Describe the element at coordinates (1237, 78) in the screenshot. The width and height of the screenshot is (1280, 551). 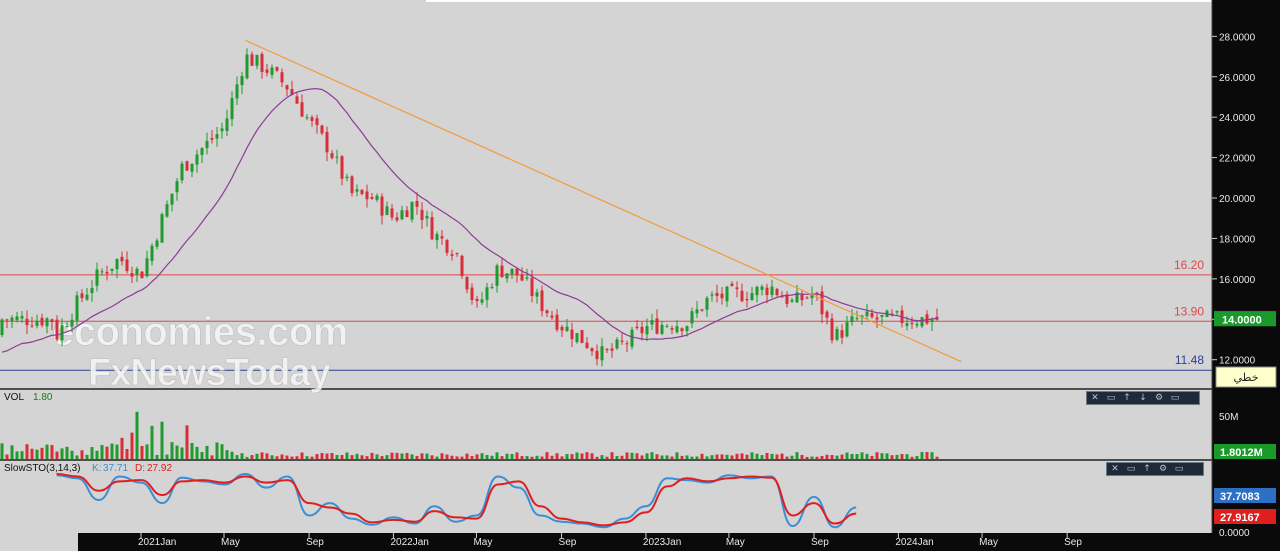
I see `price-tick-label: 26.0000` at that location.